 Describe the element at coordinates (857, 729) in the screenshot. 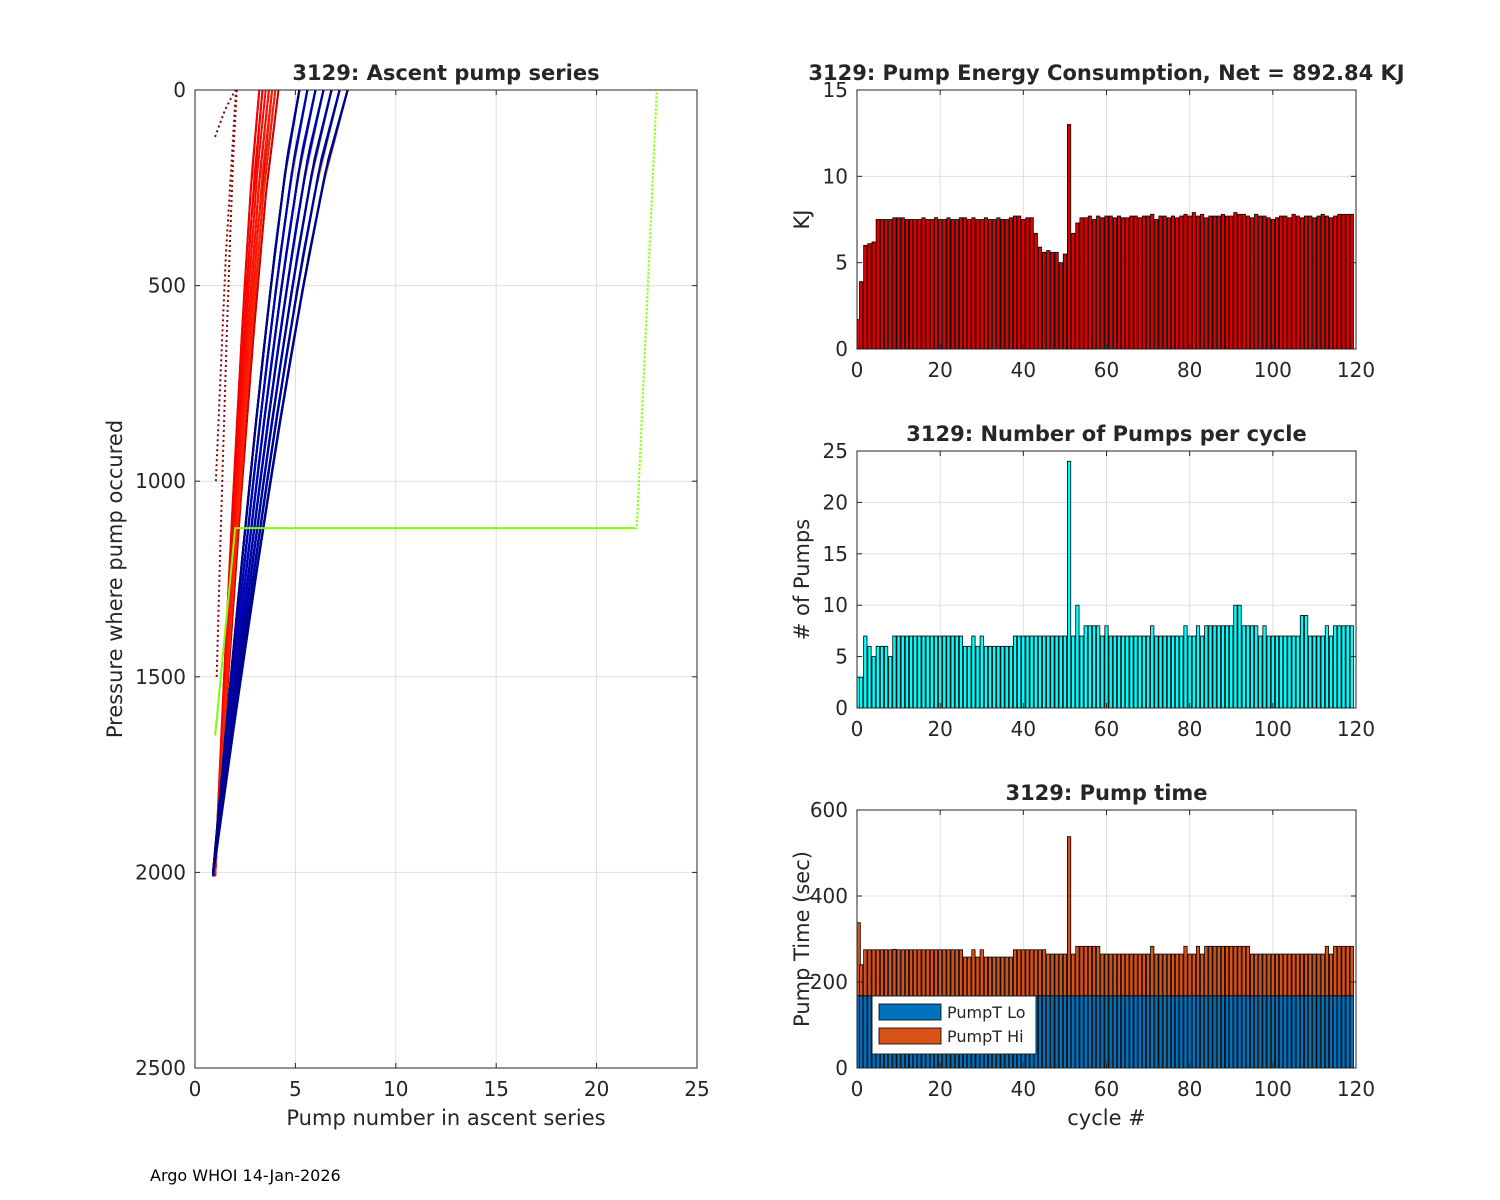

I see `pumps-xtick-label: 0` at that location.